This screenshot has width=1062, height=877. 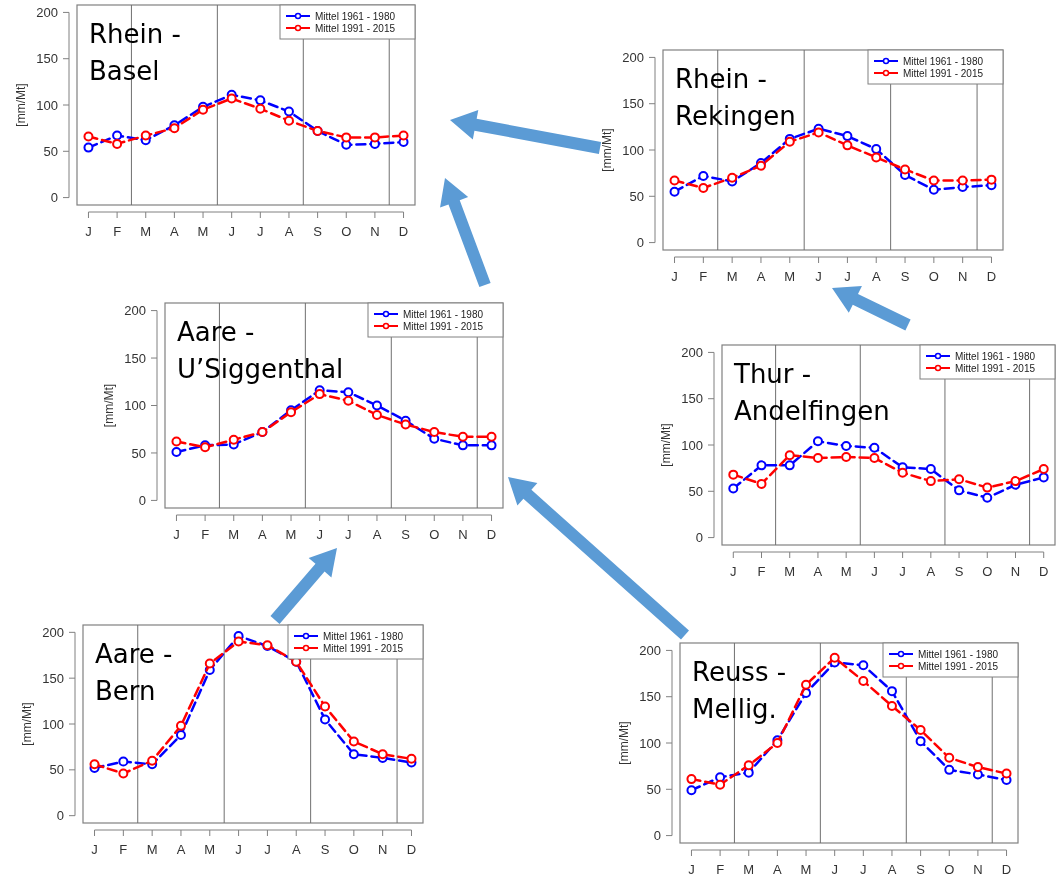 What do you see at coordinates (260, 350) in the screenshot?
I see `text: Aare - U’Siggenthal` at bounding box center [260, 350].